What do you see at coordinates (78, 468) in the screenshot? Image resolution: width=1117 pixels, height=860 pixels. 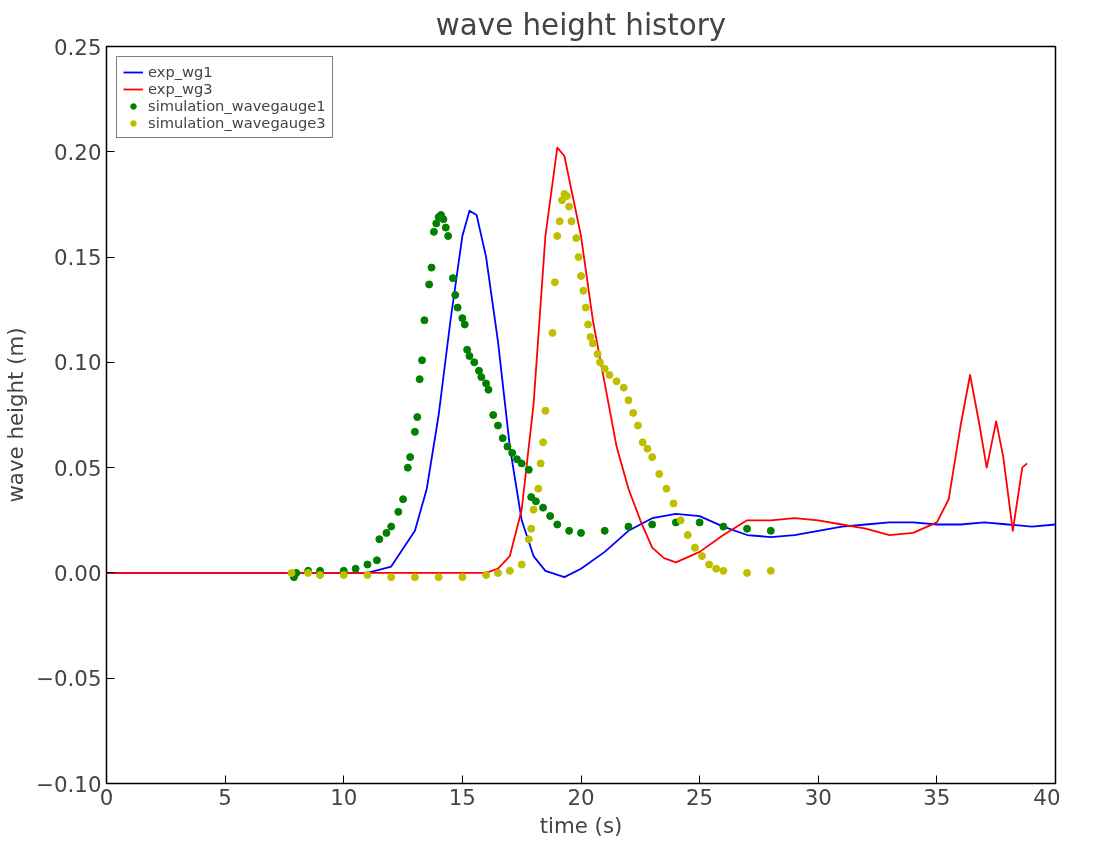 I see `y-tick-label: 0.05` at bounding box center [78, 468].